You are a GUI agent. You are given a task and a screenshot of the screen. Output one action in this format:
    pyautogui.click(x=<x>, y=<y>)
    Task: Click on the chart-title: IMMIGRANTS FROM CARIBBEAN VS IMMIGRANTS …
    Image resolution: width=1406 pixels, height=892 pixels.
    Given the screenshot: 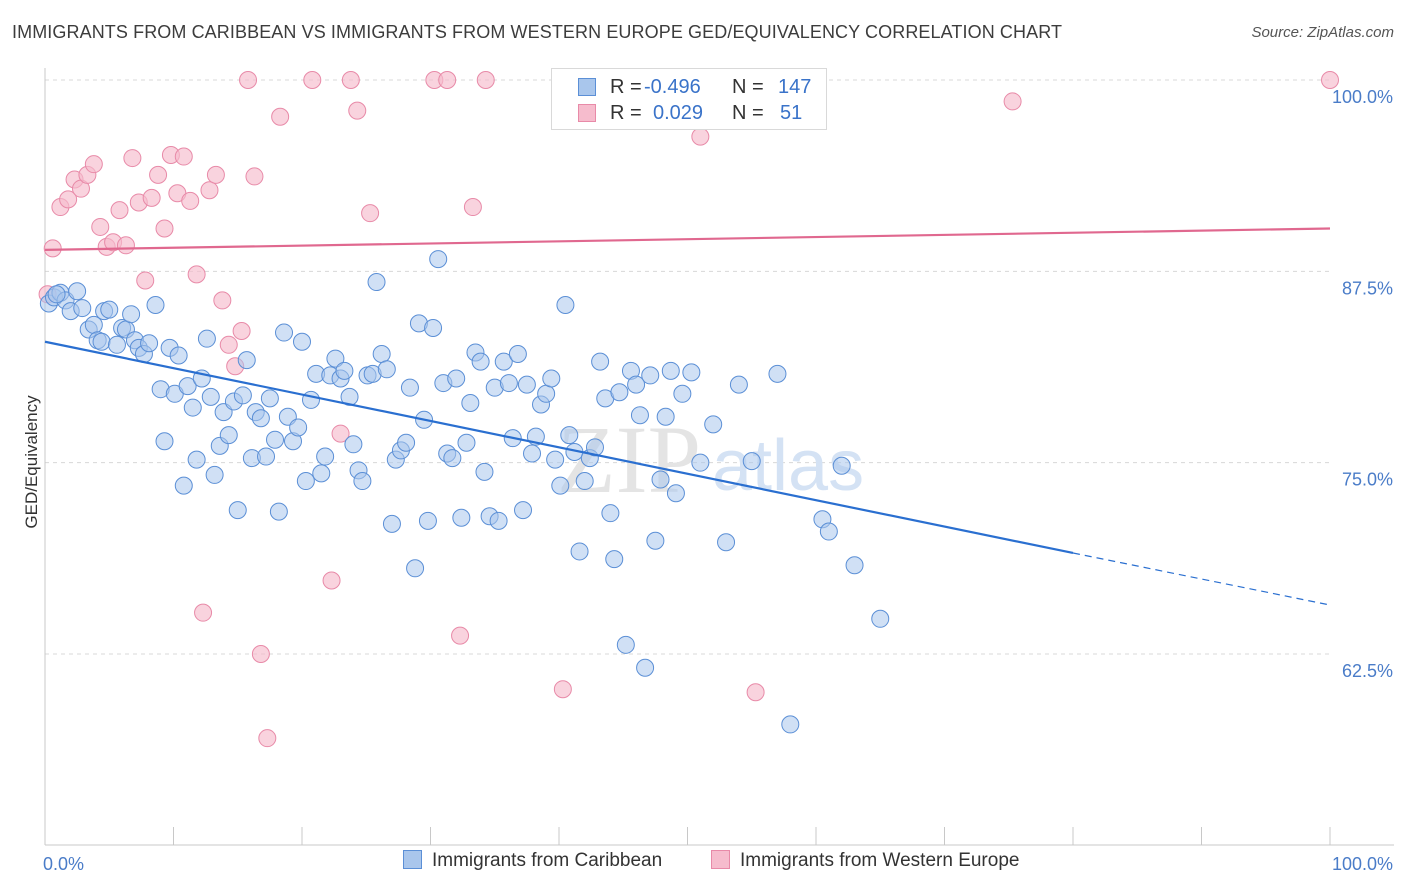 What is the action you would take?
    pyautogui.click(x=537, y=32)
    